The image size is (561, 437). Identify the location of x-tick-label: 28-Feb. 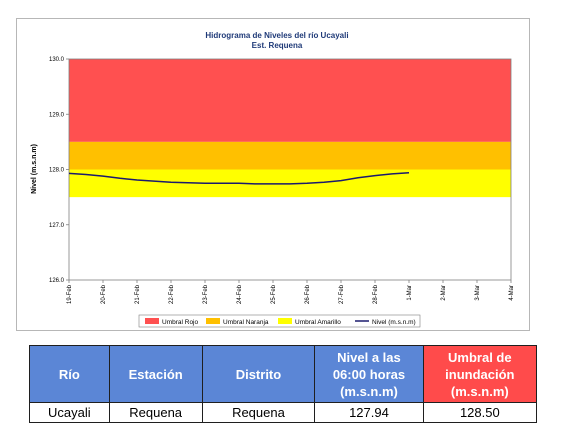
(376, 294).